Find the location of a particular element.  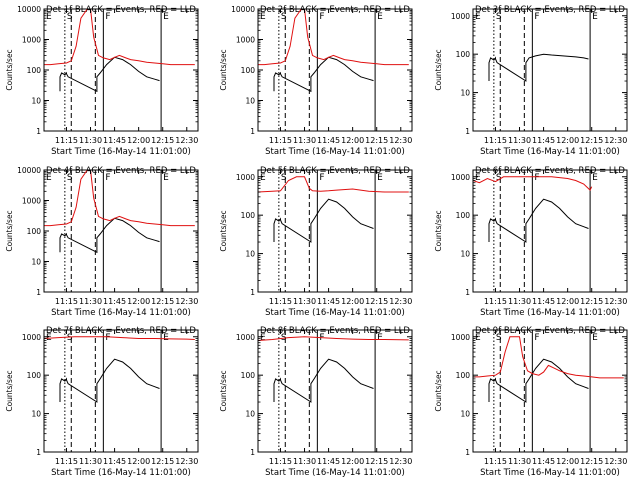

panel-title: Det 8f BLACK = Events, RED = LLD is located at coordinates (335, 331).